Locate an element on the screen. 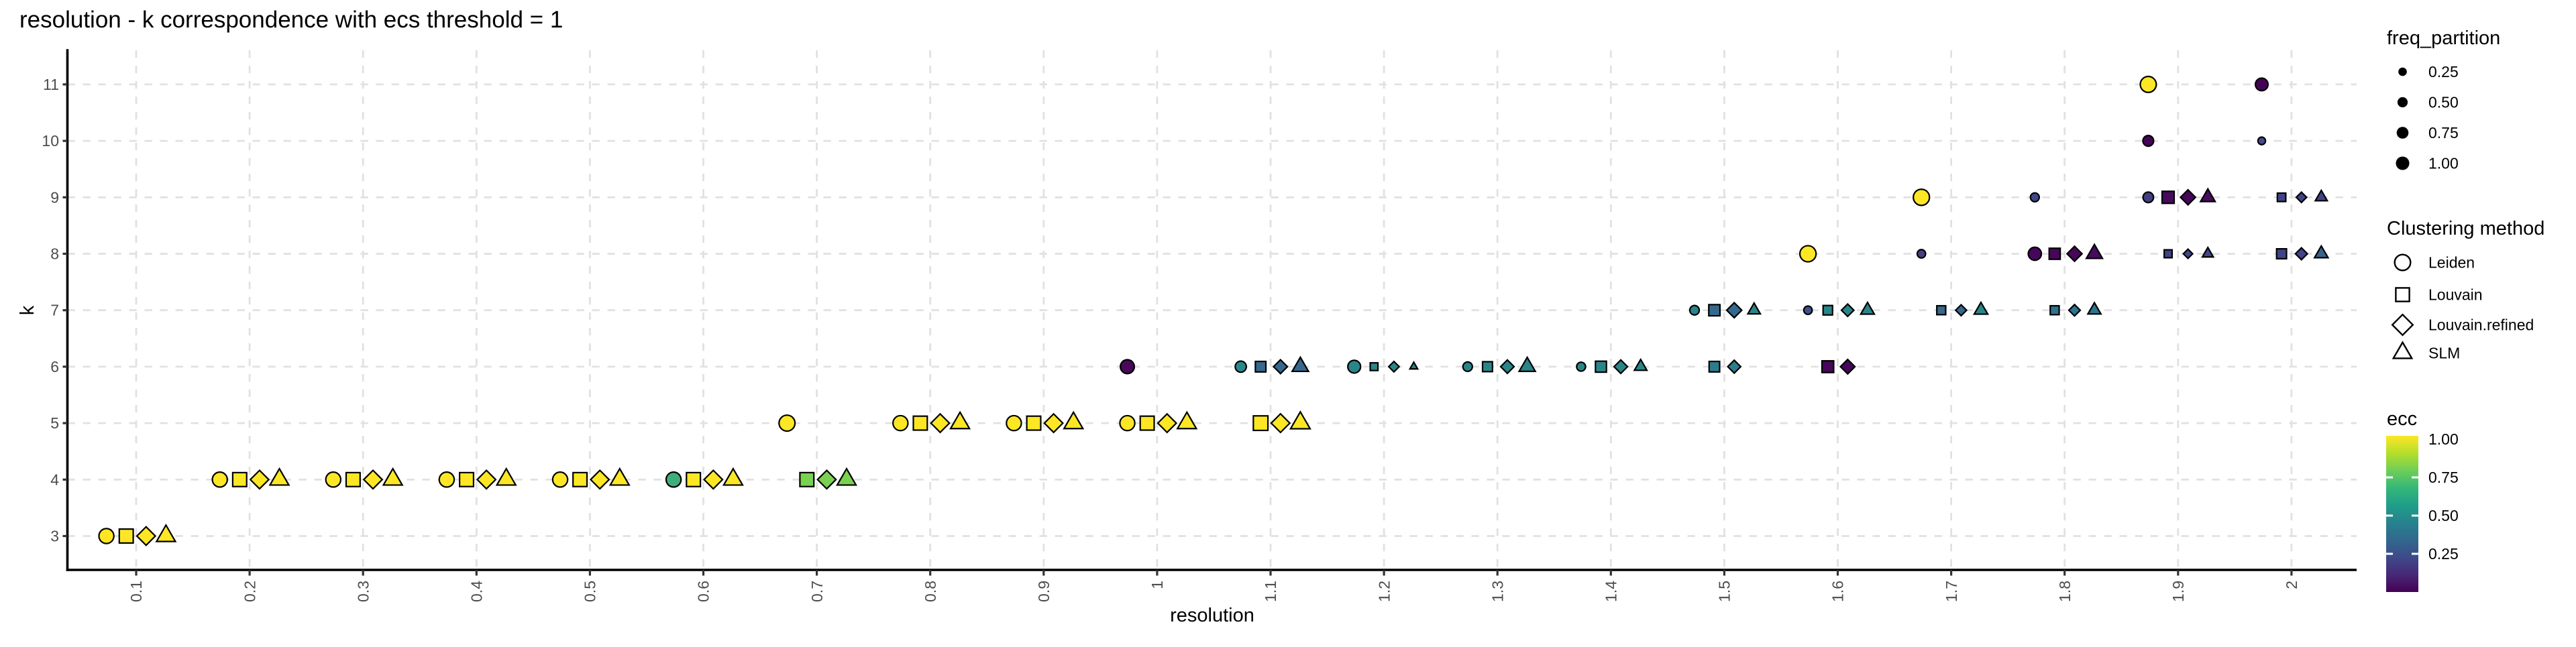 This screenshot has width=2576, height=647. svg-text: 9 is located at coordinates (54, 197).